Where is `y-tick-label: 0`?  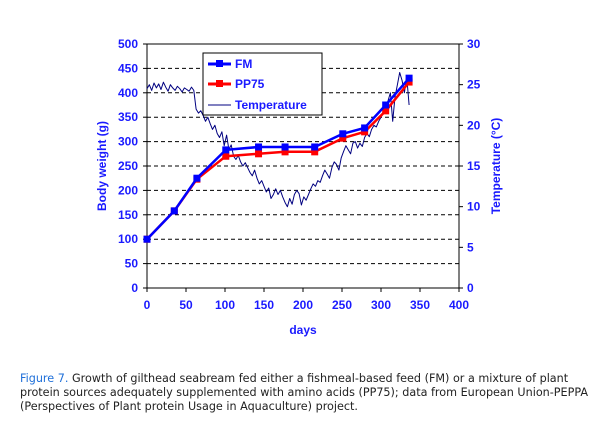 y-tick-label: 0 is located at coordinates (134, 288).